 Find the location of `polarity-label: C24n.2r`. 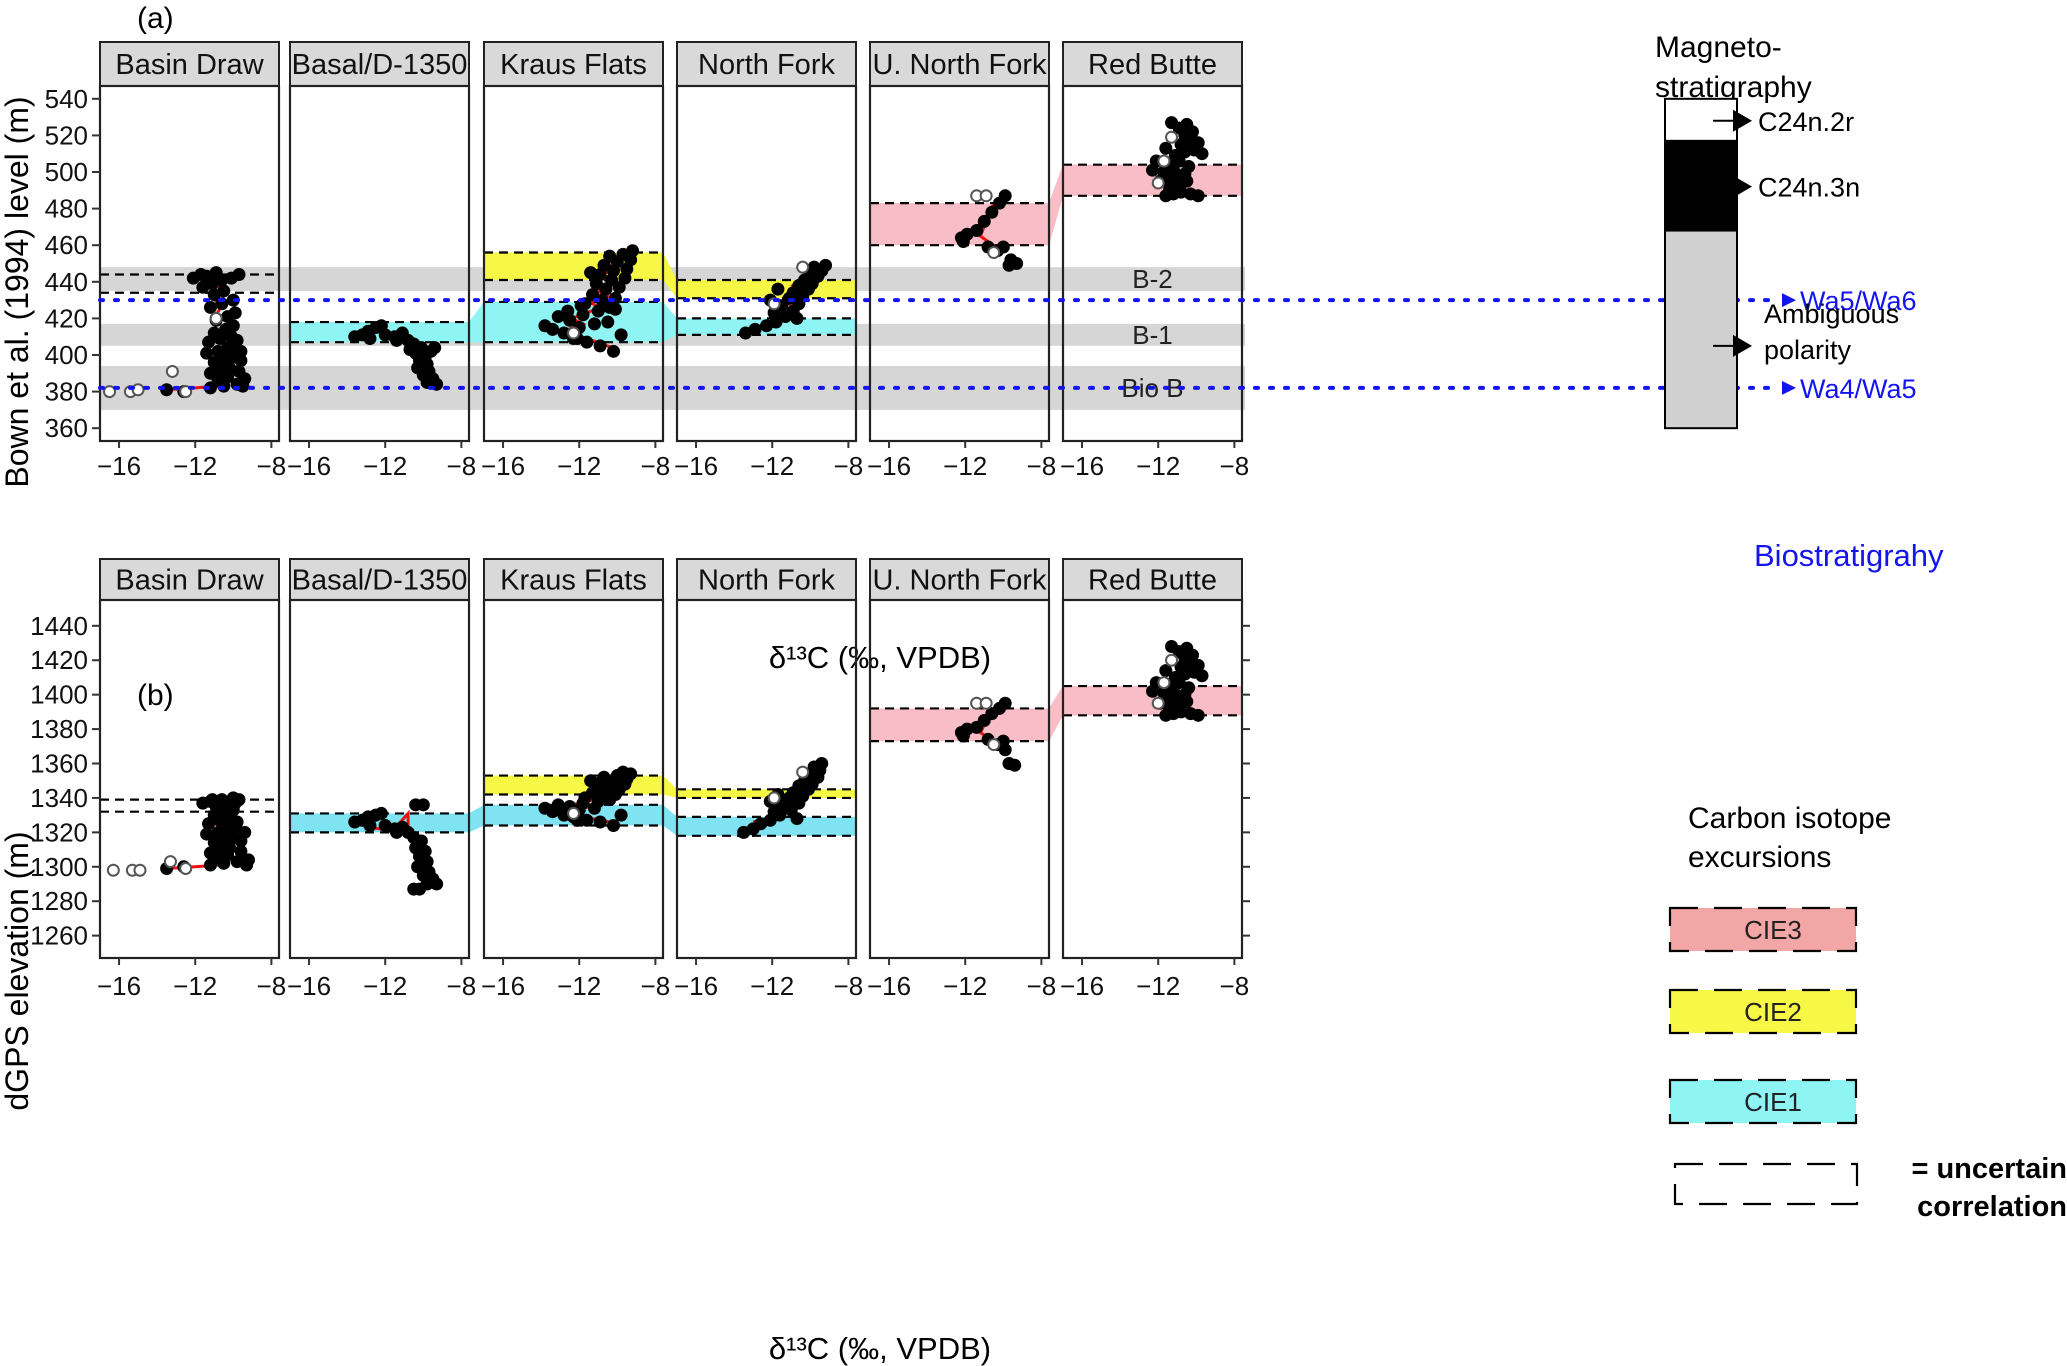

polarity-label: C24n.2r is located at coordinates (1806, 122).